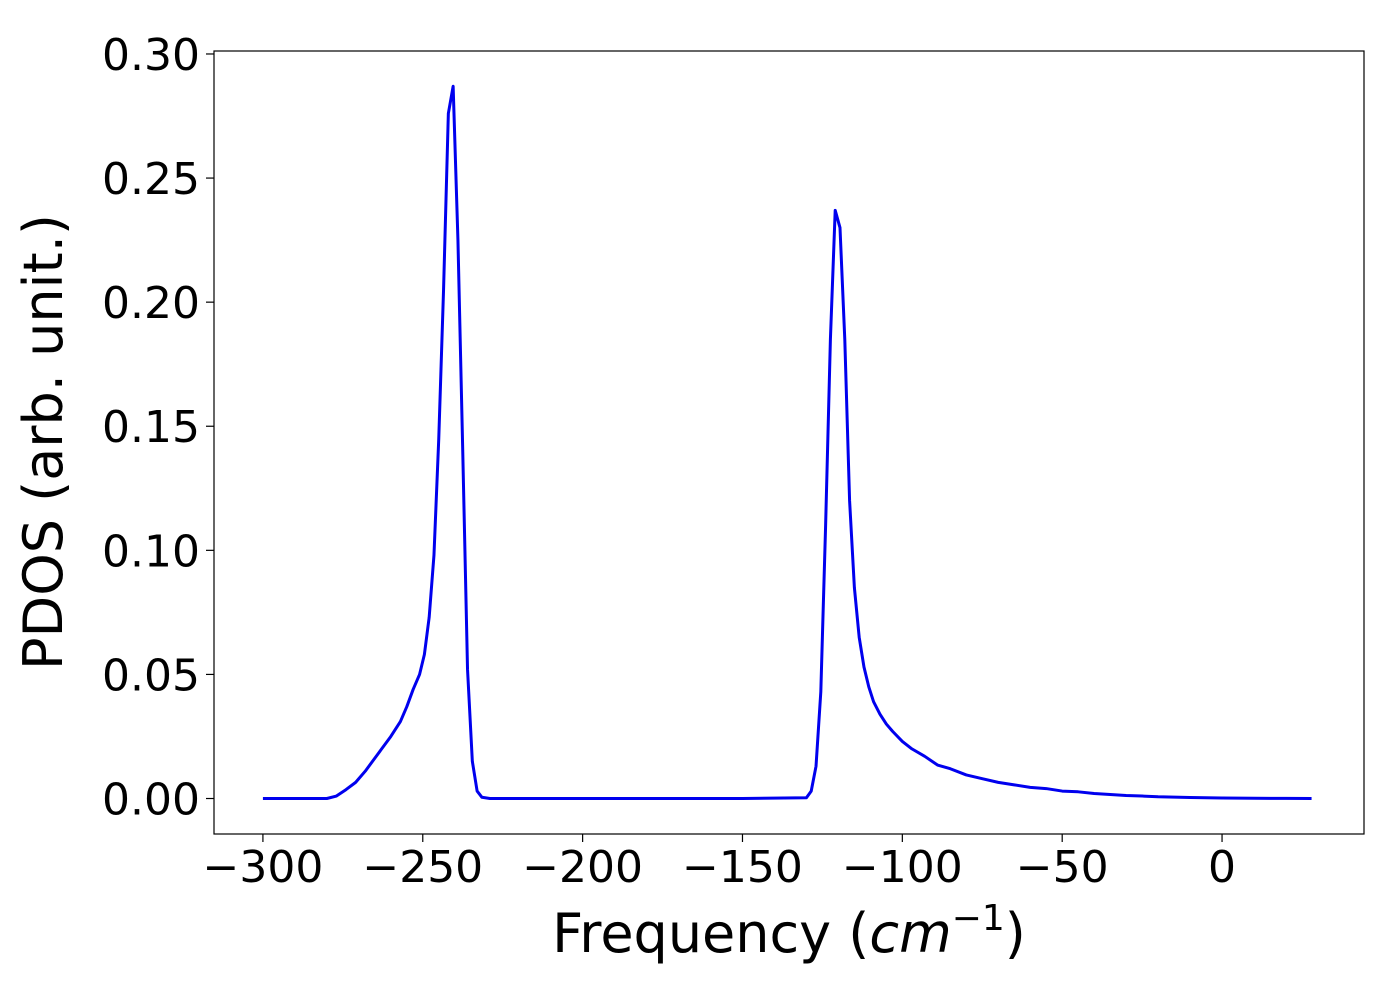  Describe the element at coordinates (582, 867) in the screenshot. I see `x-tick-label: −200` at that location.